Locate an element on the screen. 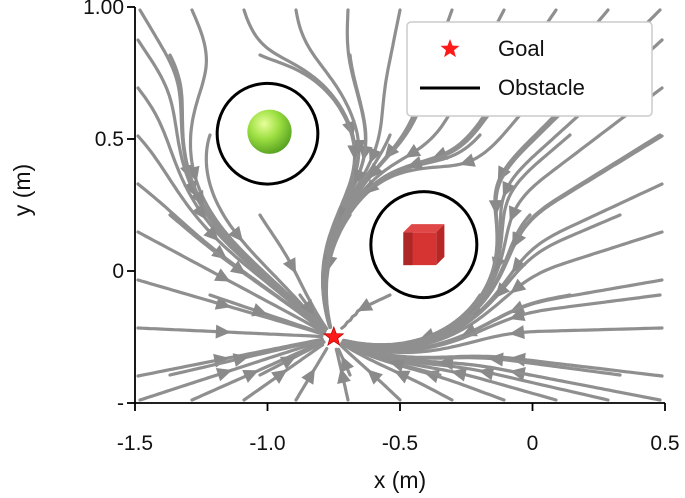 The height and width of the screenshot is (498, 685). obstacle-sphere is located at coordinates (267, 133).